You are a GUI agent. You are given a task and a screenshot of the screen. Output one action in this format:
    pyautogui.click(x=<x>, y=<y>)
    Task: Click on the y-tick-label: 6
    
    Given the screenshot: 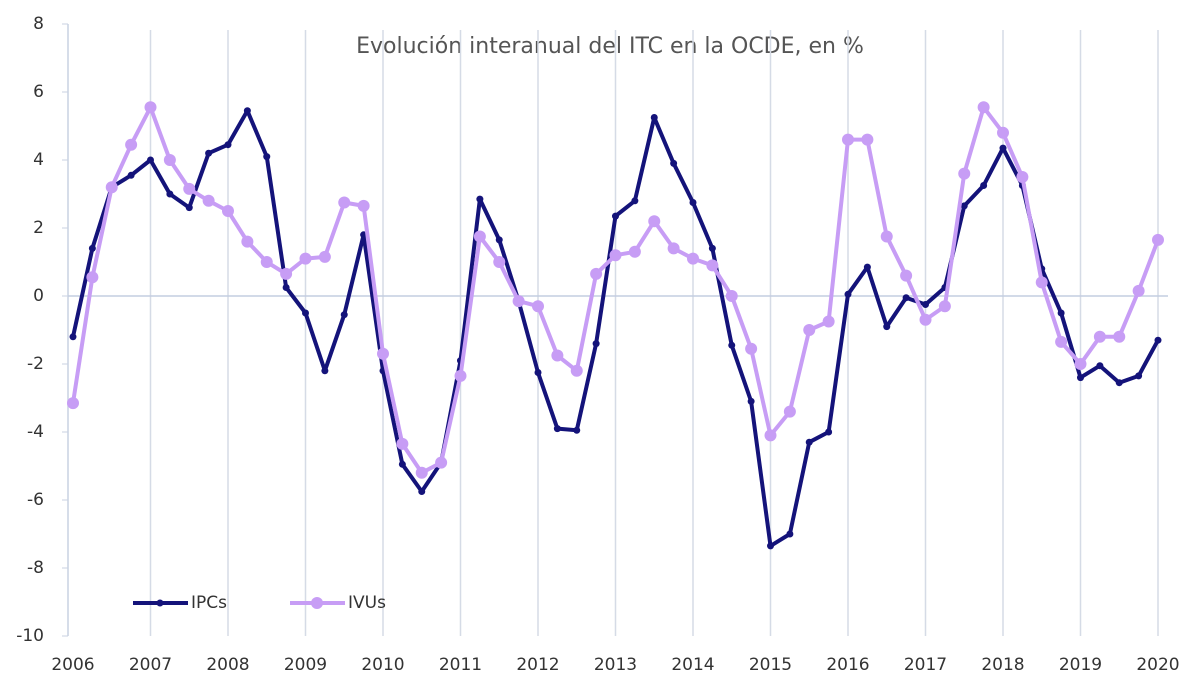 What is the action you would take?
    pyautogui.click(x=38, y=92)
    